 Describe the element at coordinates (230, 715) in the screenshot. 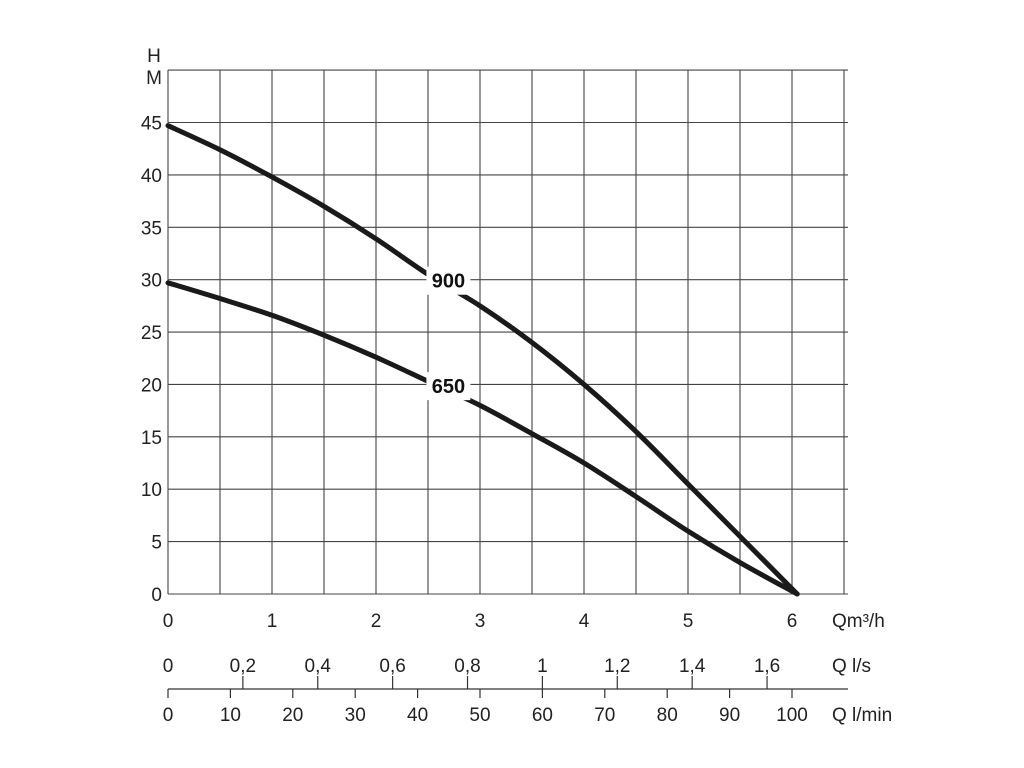

I see `lmin-tick-label: 10` at that location.